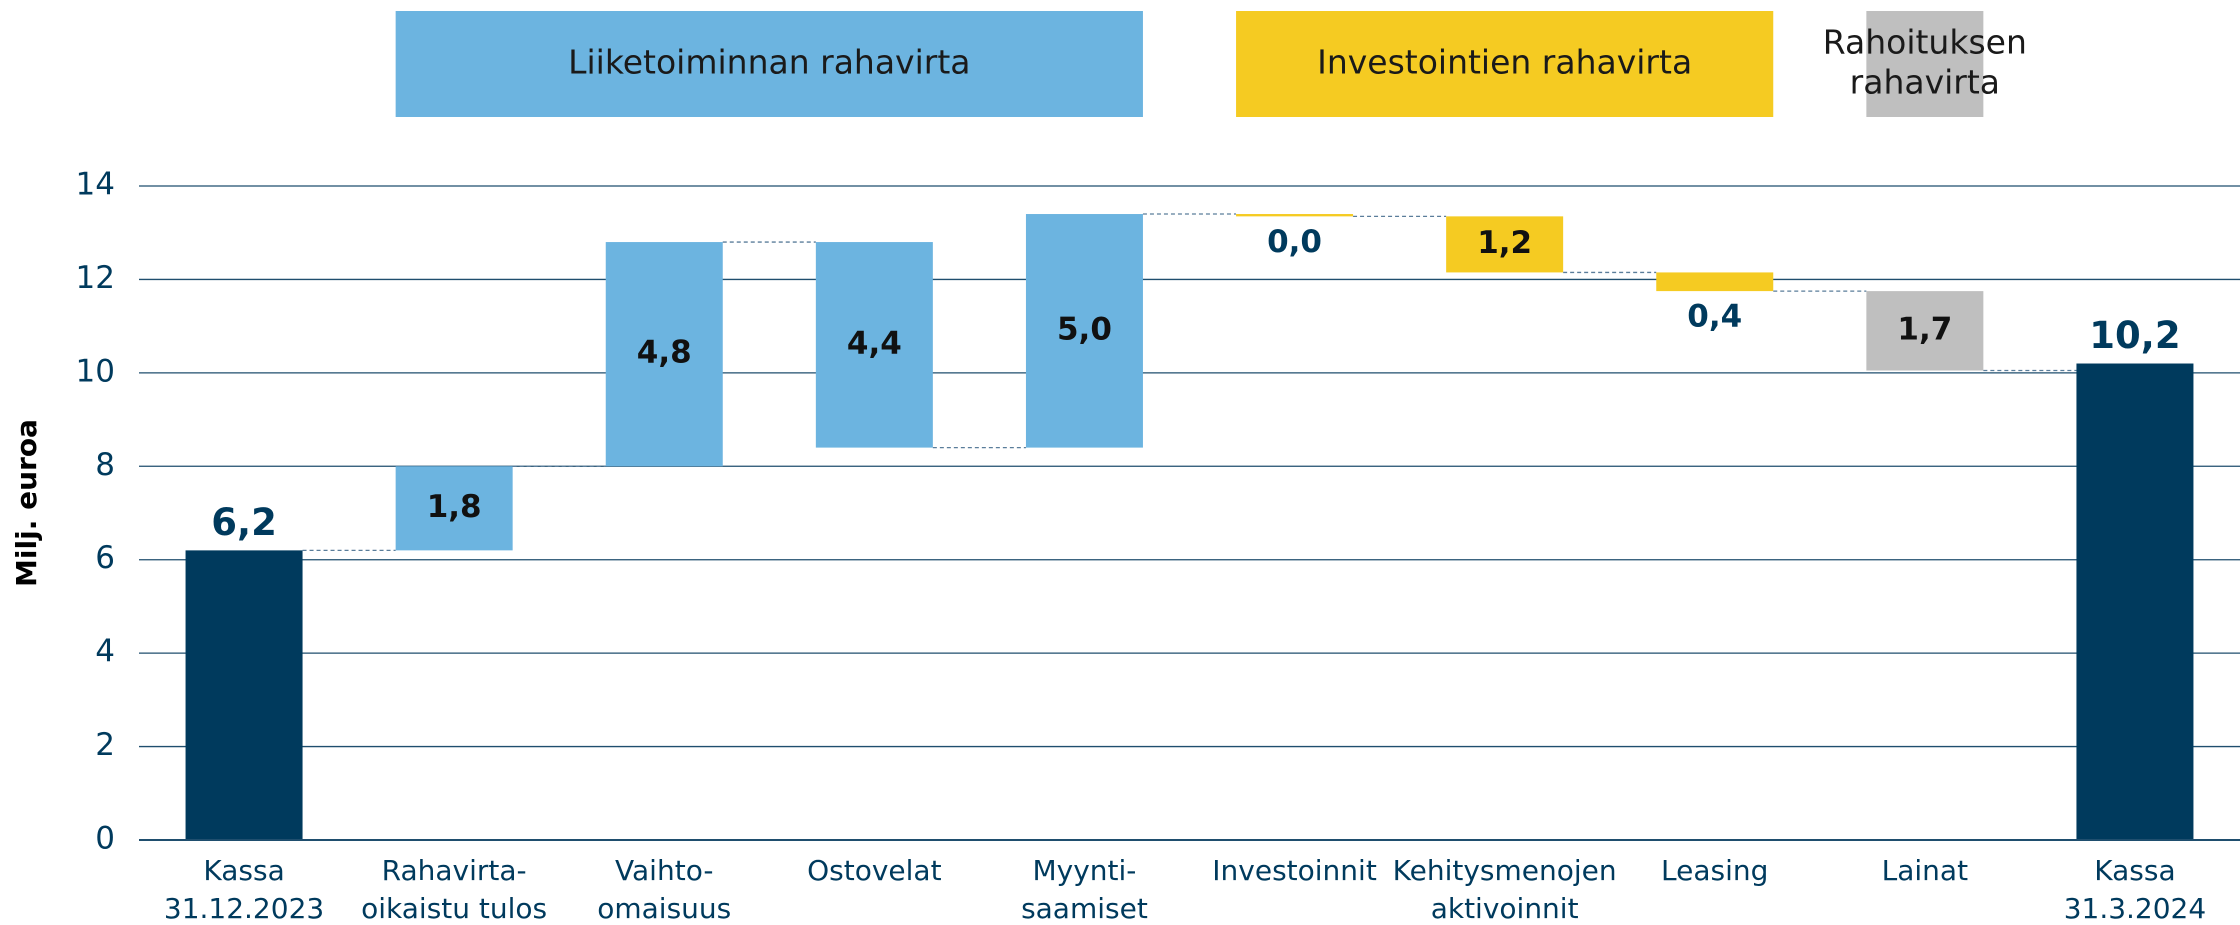  Describe the element at coordinates (664, 870) in the screenshot. I see `x-tick-label: Vaihto-` at that location.